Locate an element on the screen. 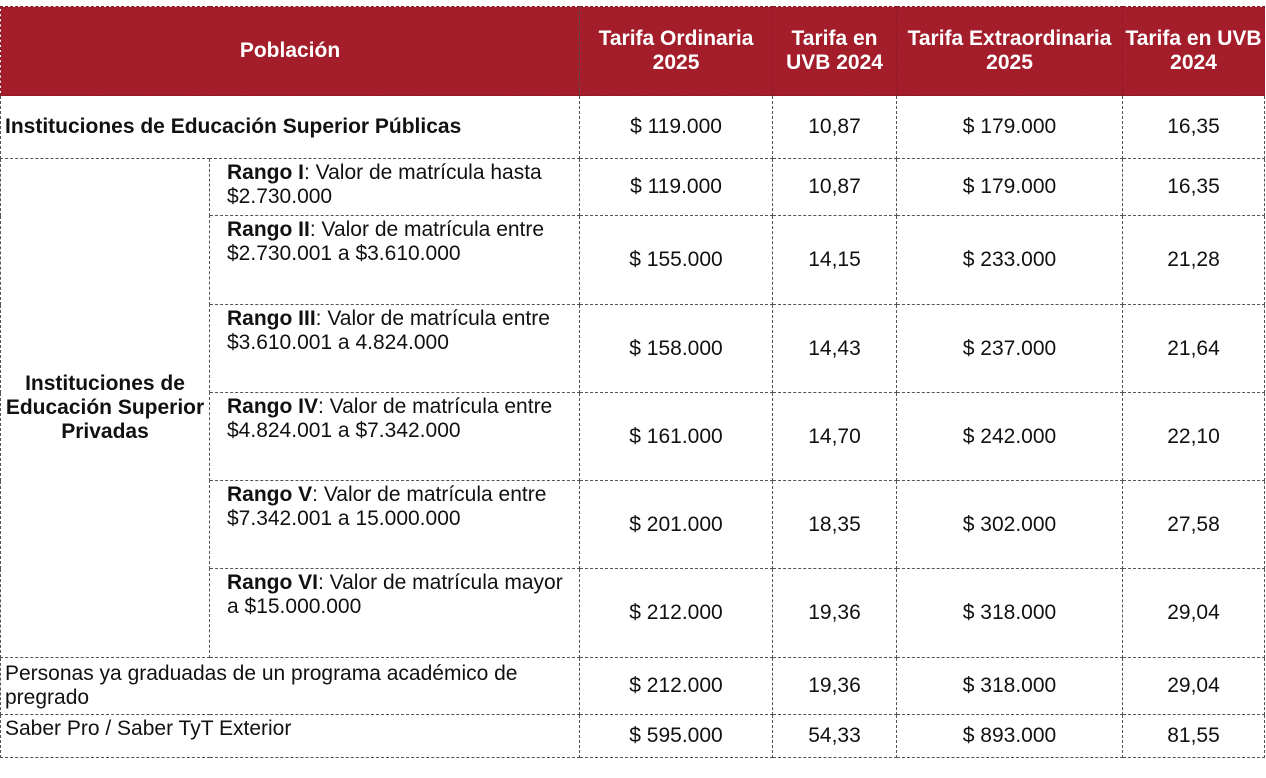 Image resolution: width=1266 pixels, height=778 pixels. range-desc: : Valor de matrícula mayor a $15.000.000 is located at coordinates (395, 594).